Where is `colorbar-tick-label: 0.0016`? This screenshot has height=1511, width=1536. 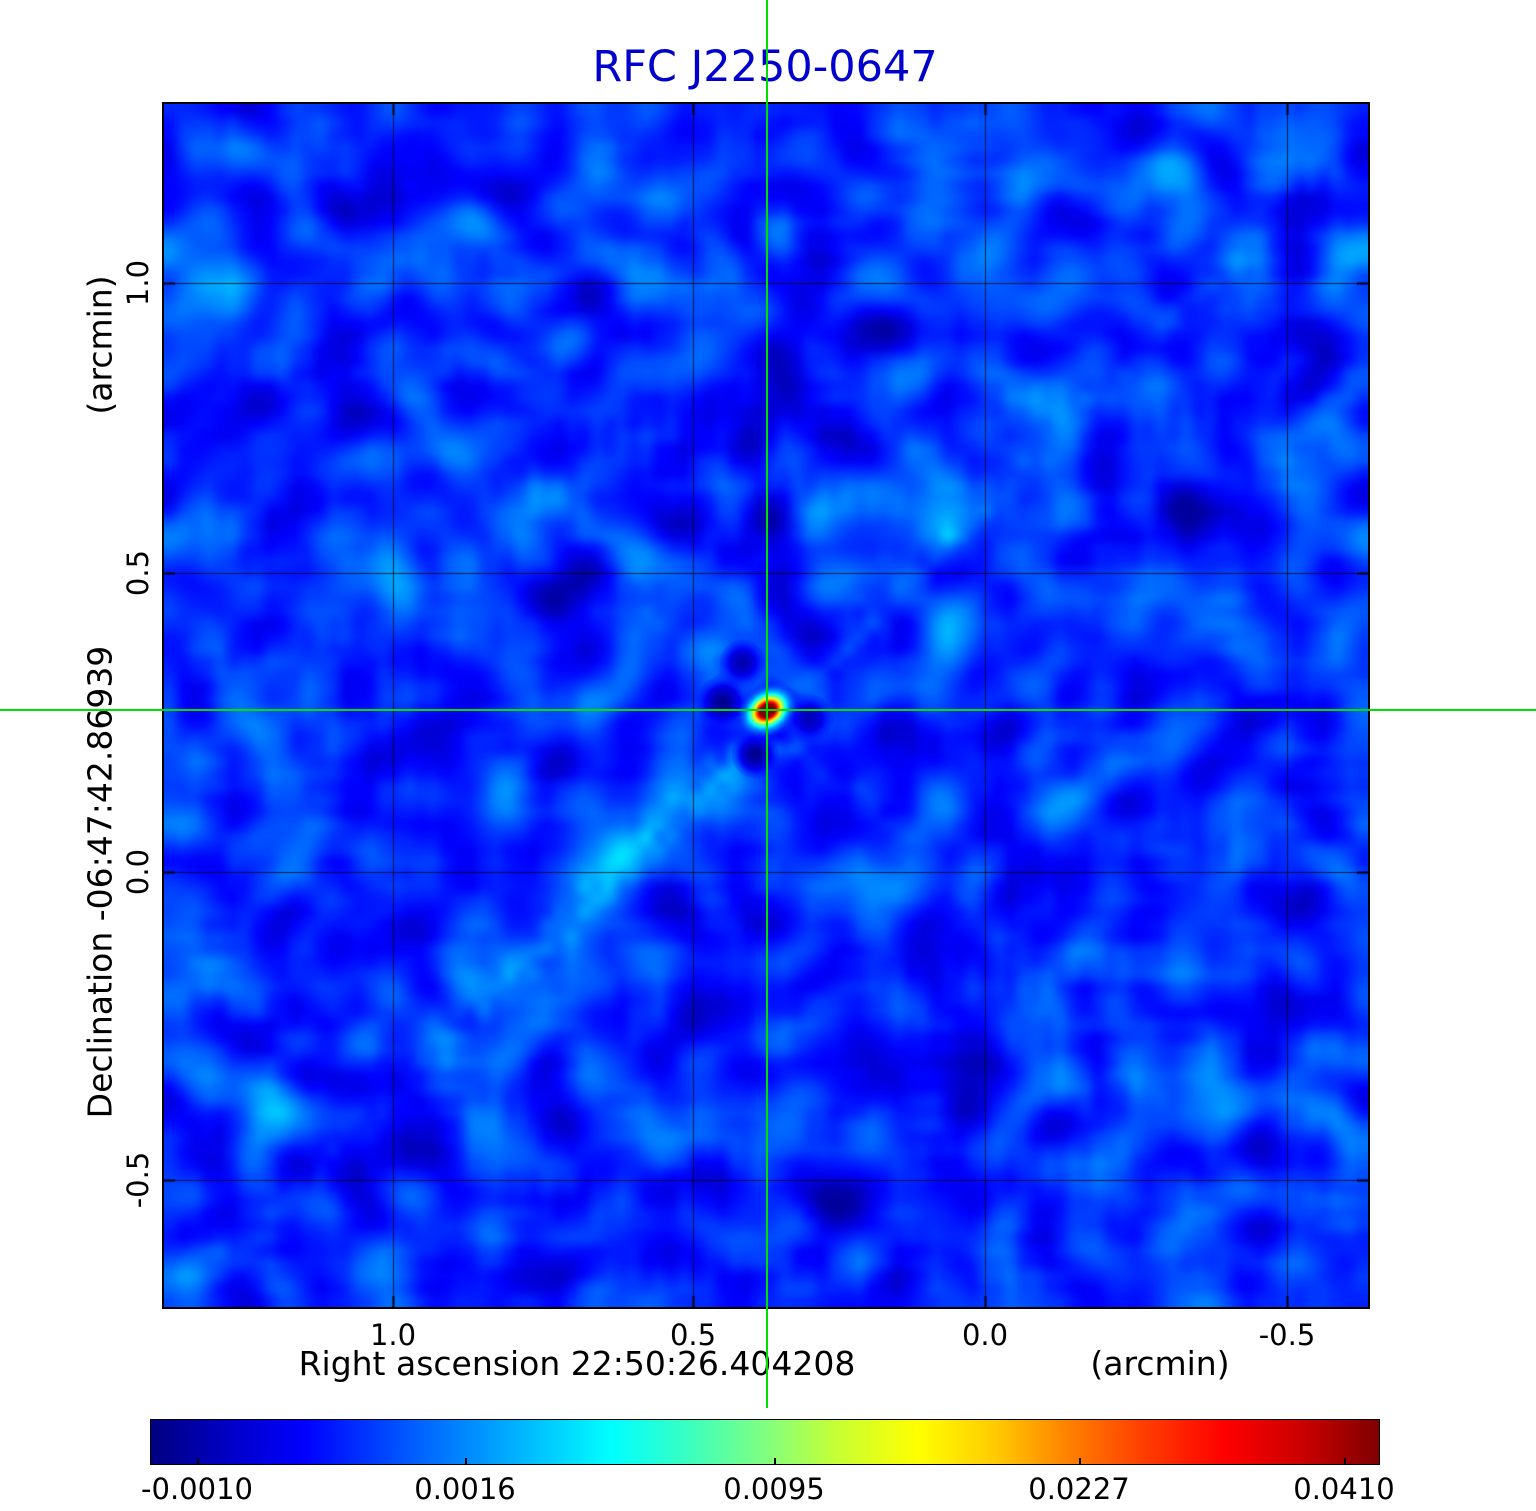
colorbar-tick-label: 0.0016 is located at coordinates (465, 1489).